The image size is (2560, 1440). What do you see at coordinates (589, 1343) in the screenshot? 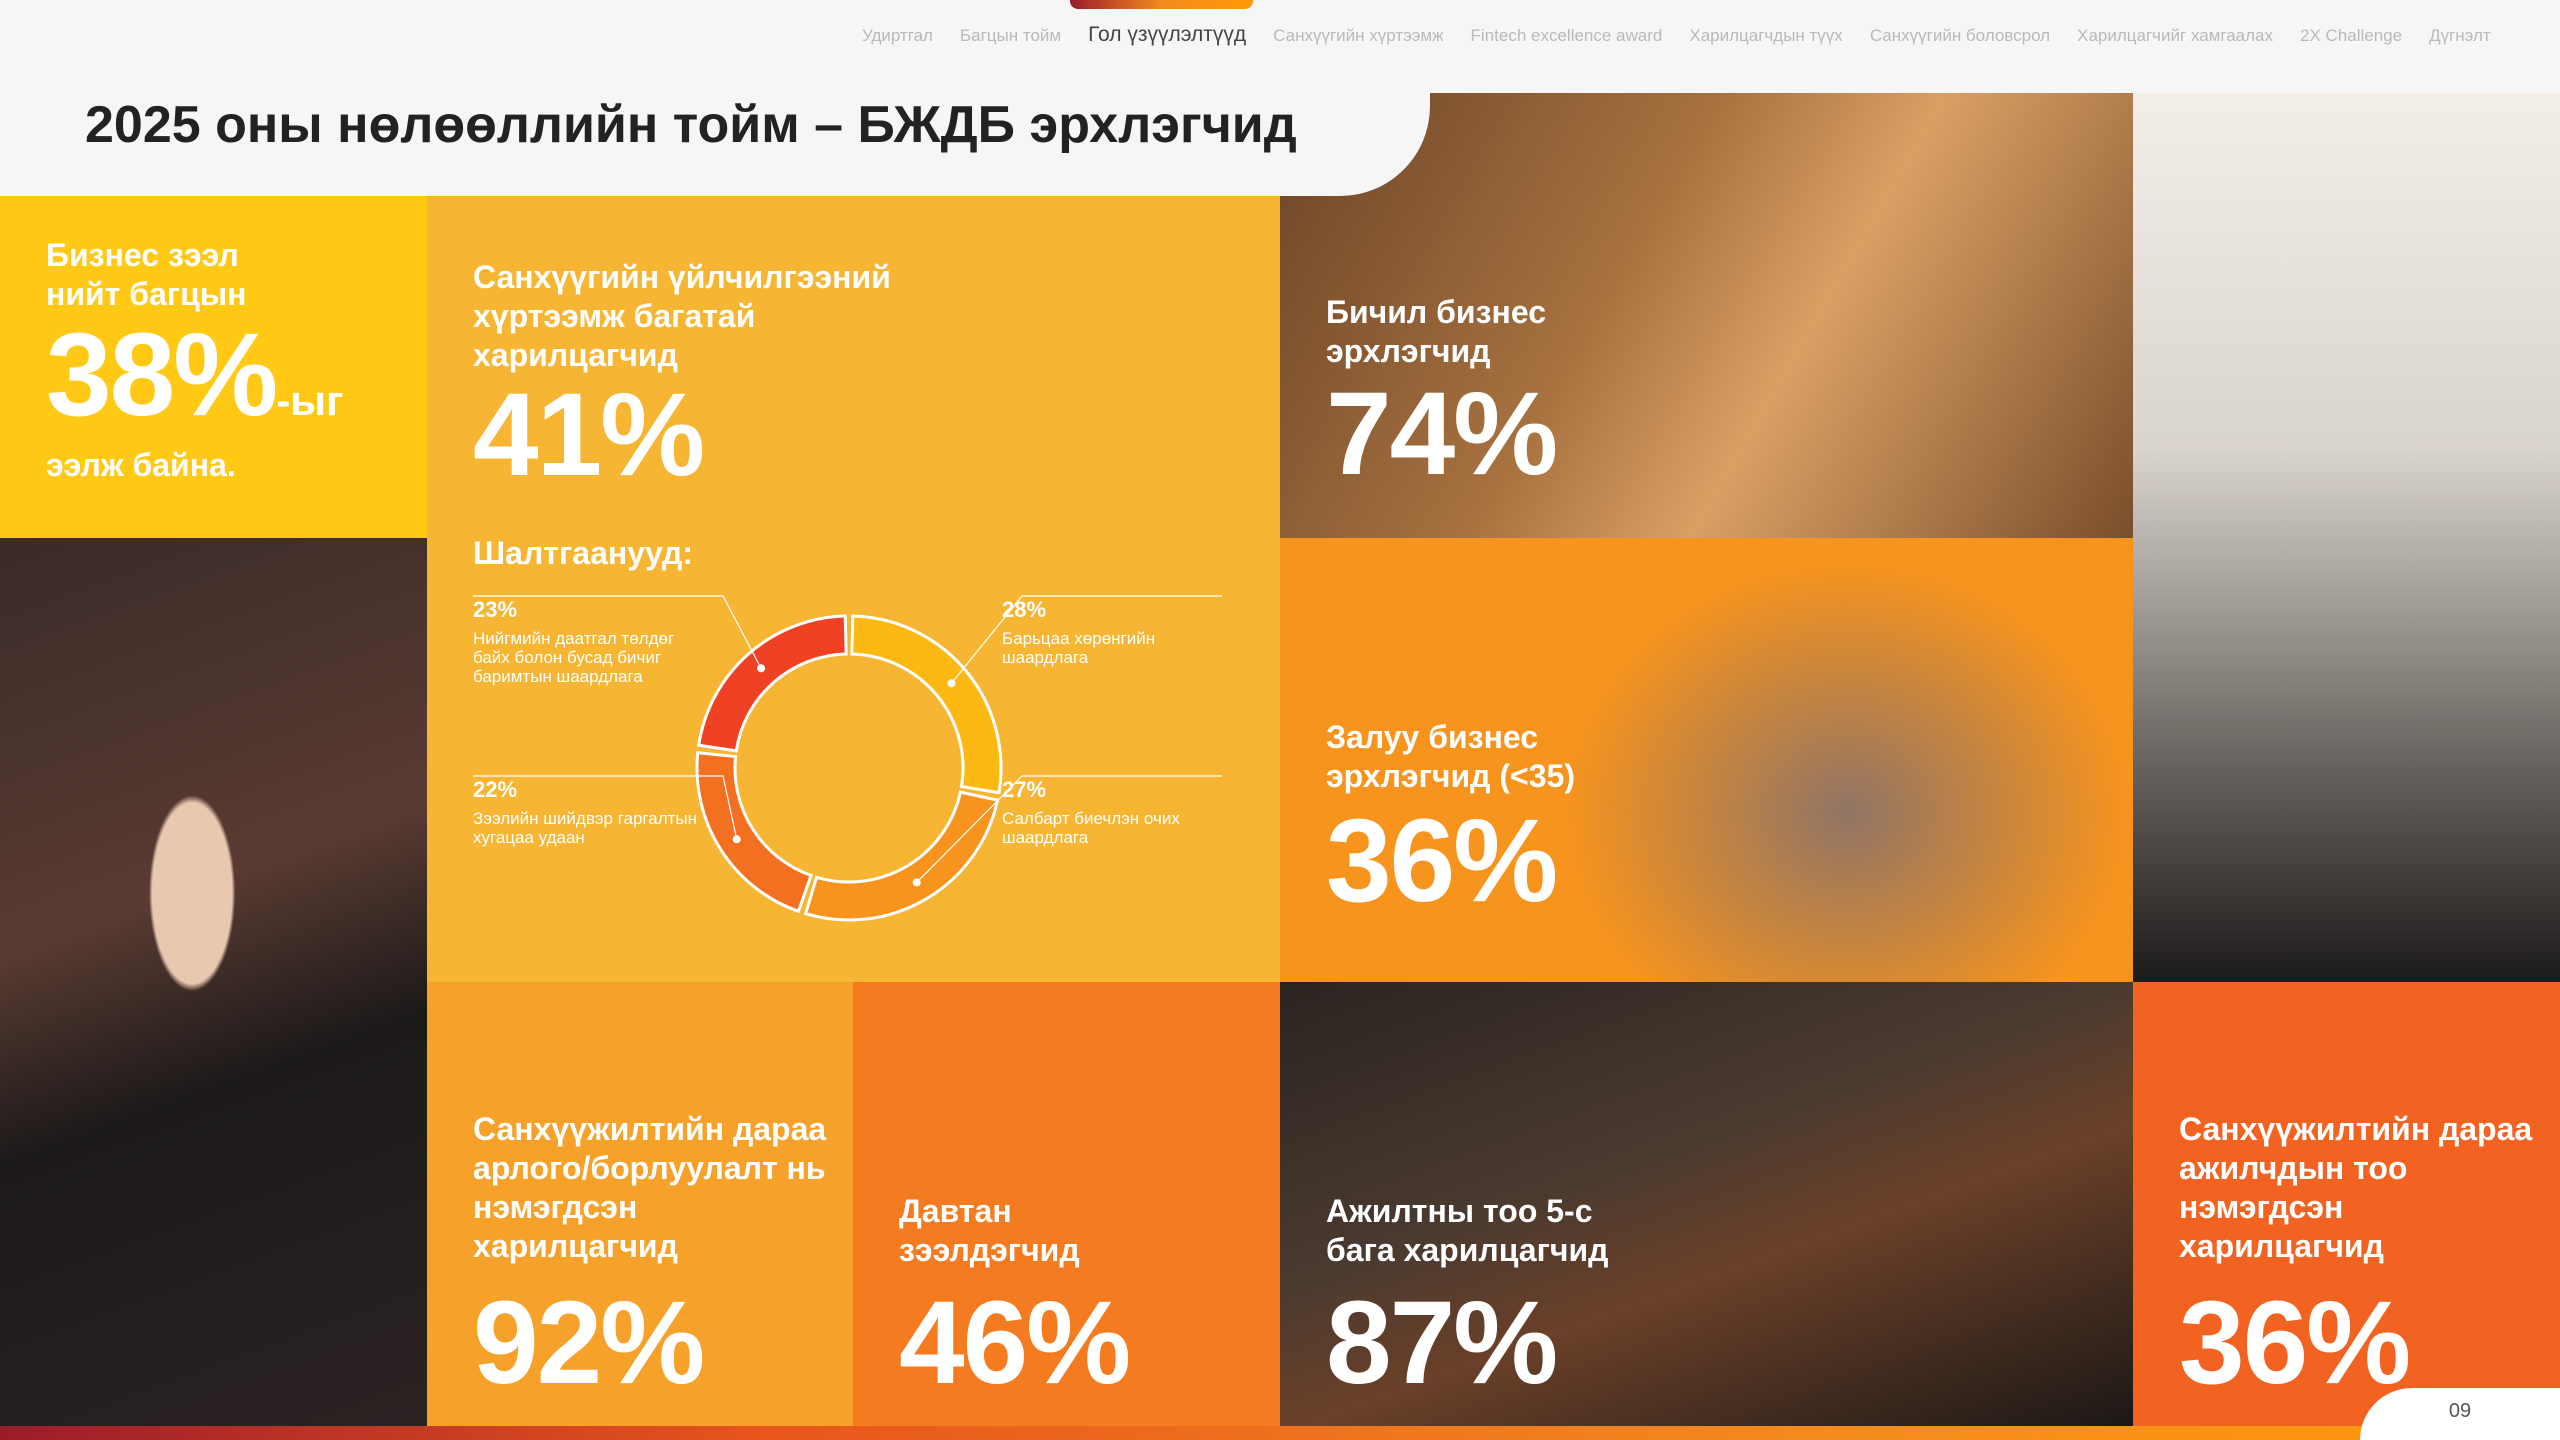
I see `card-value: 92%` at bounding box center [589, 1343].